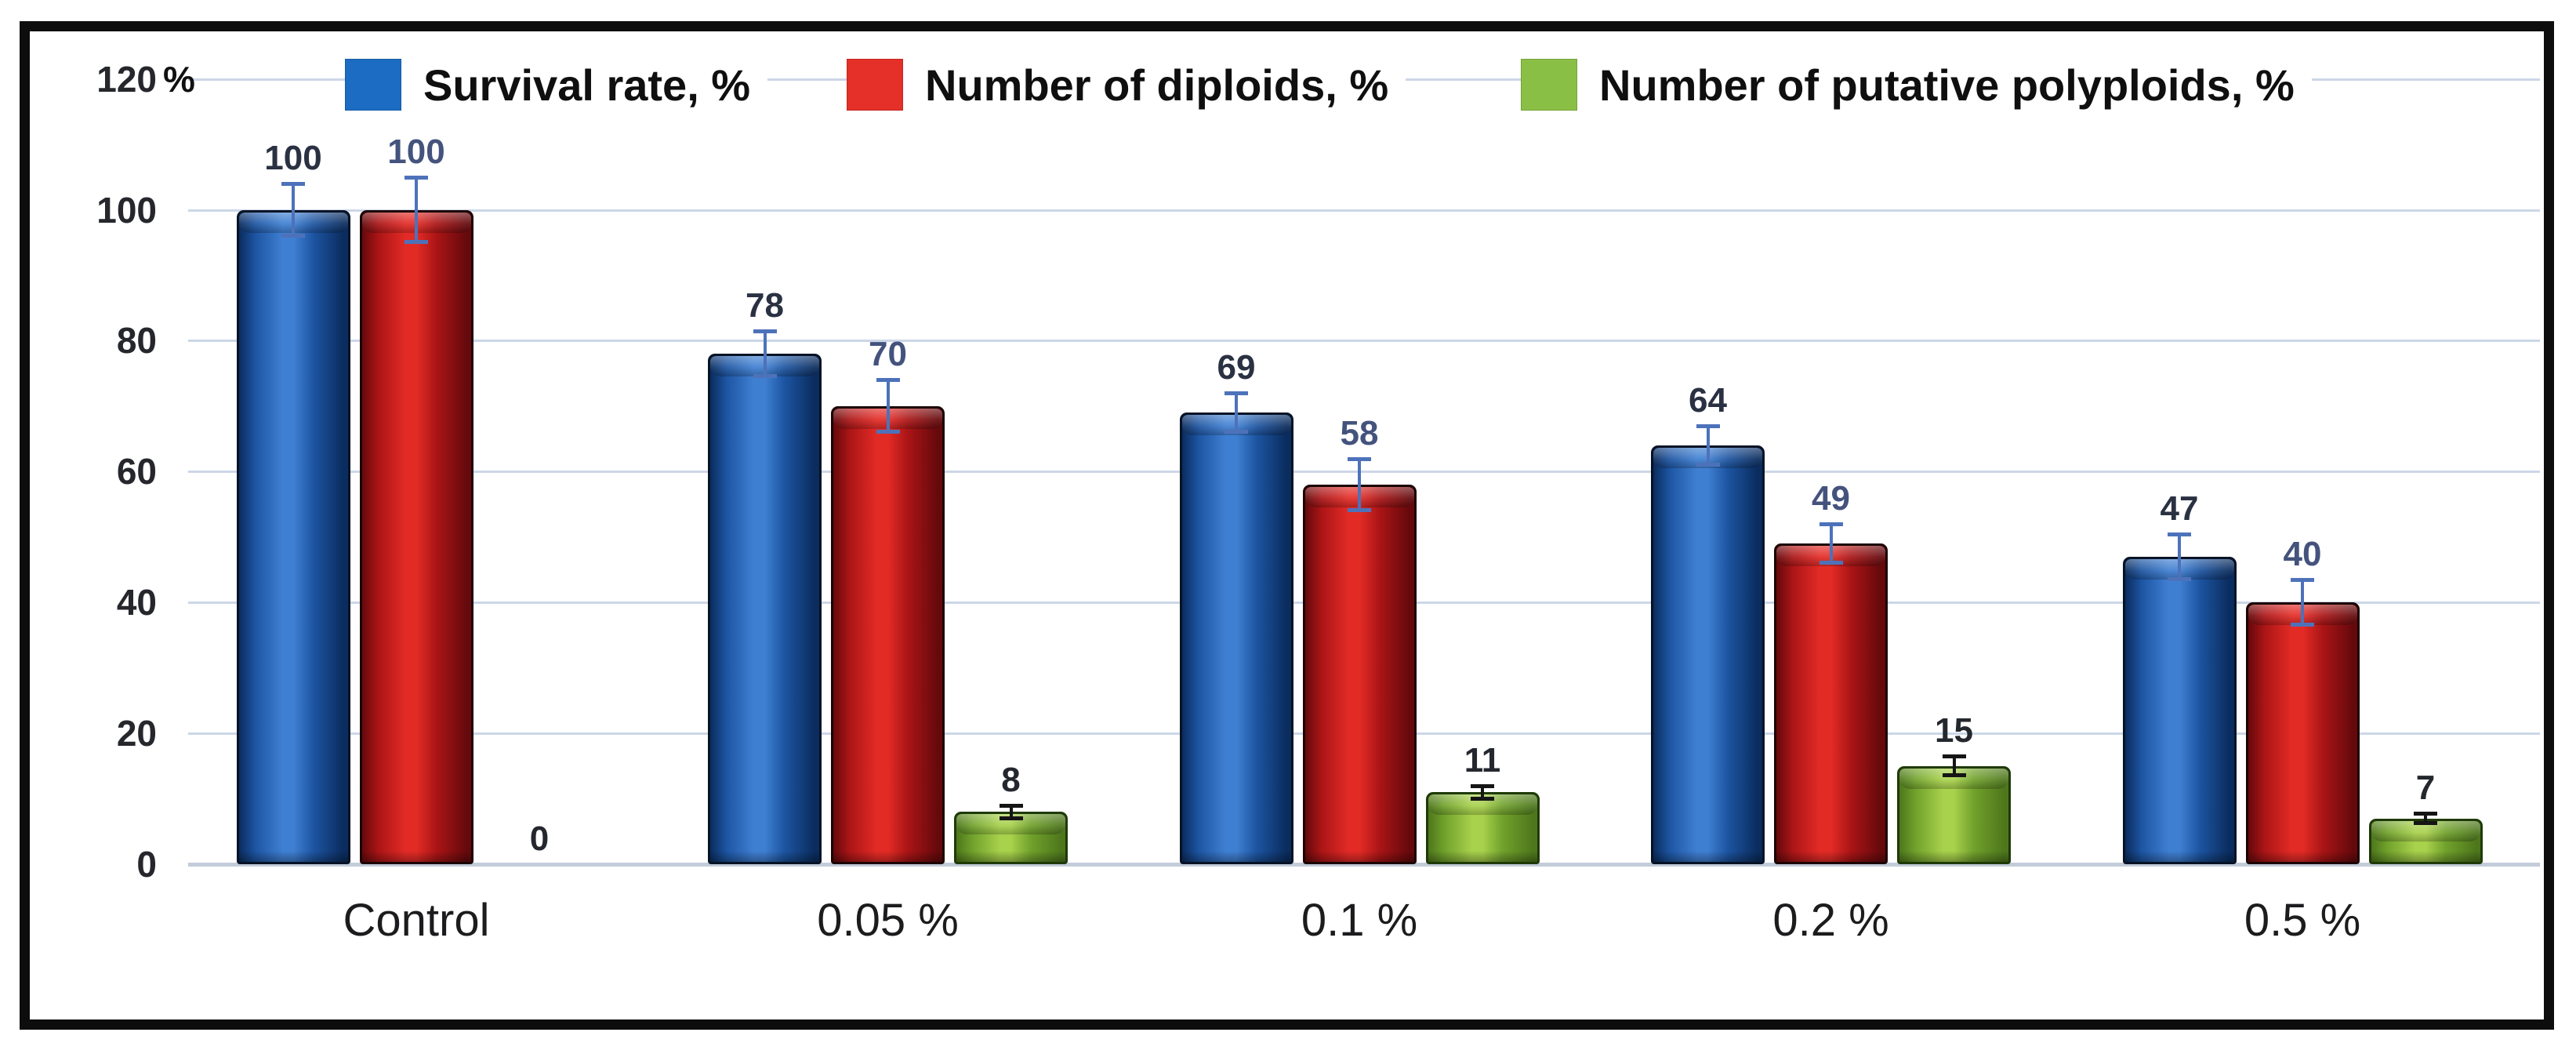 The width and height of the screenshot is (2576, 1054). I want to click on y-tick-label: 100, so click(127, 210).